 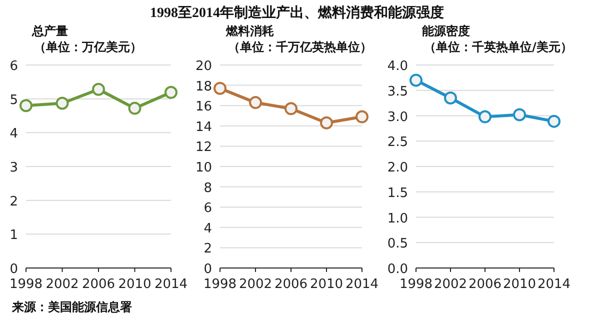 I want to click on chart-title: 能源密度, so click(x=446, y=31).